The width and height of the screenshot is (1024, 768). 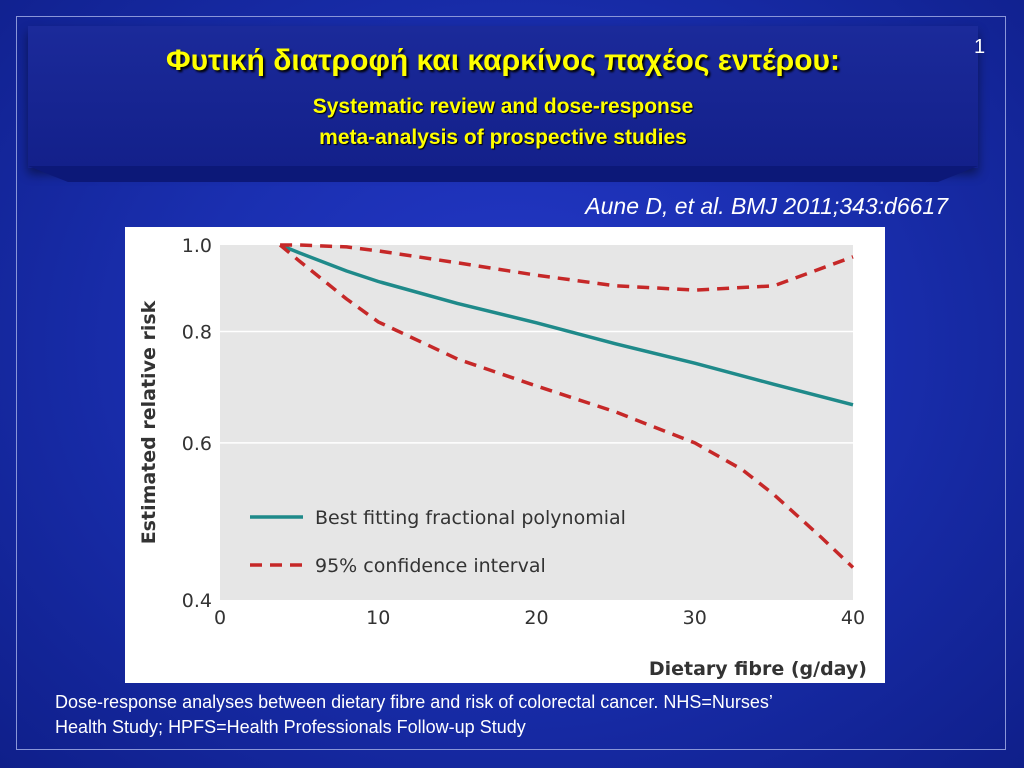 I want to click on slide-subtitle-line2: meta-analysis of prospective studies, so click(x=503, y=137).